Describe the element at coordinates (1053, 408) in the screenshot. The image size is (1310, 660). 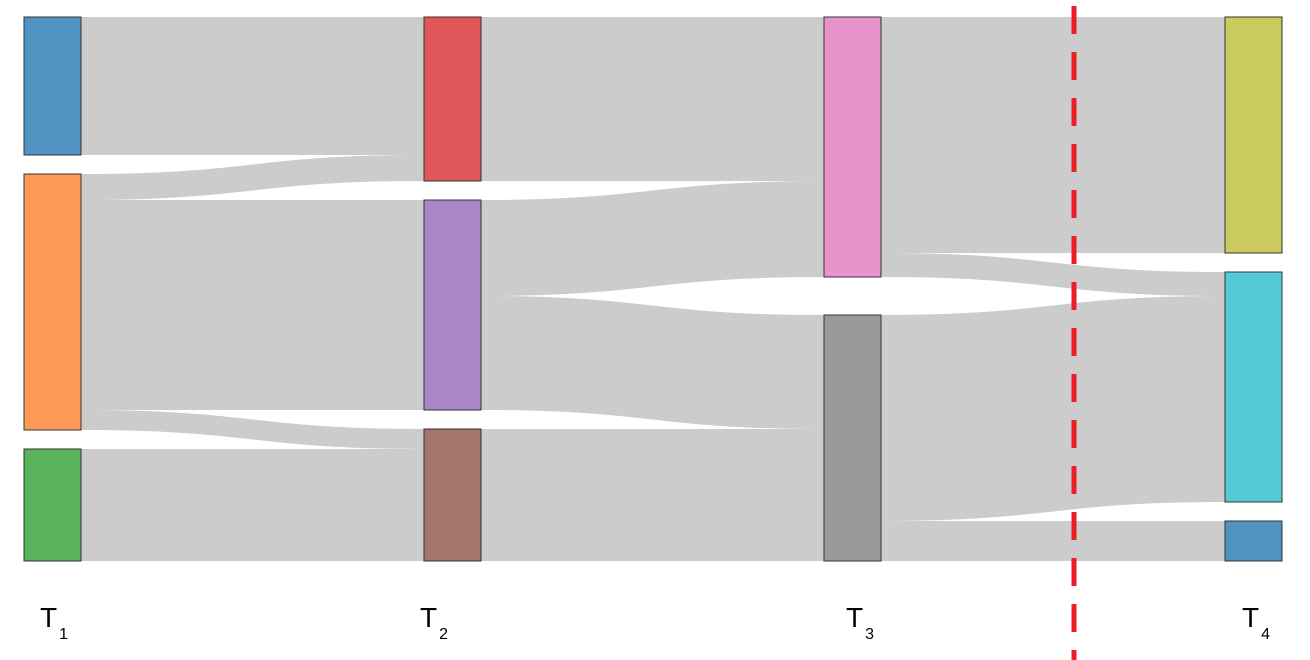
I see `link-t3_gray-to-t4_cyan` at that location.